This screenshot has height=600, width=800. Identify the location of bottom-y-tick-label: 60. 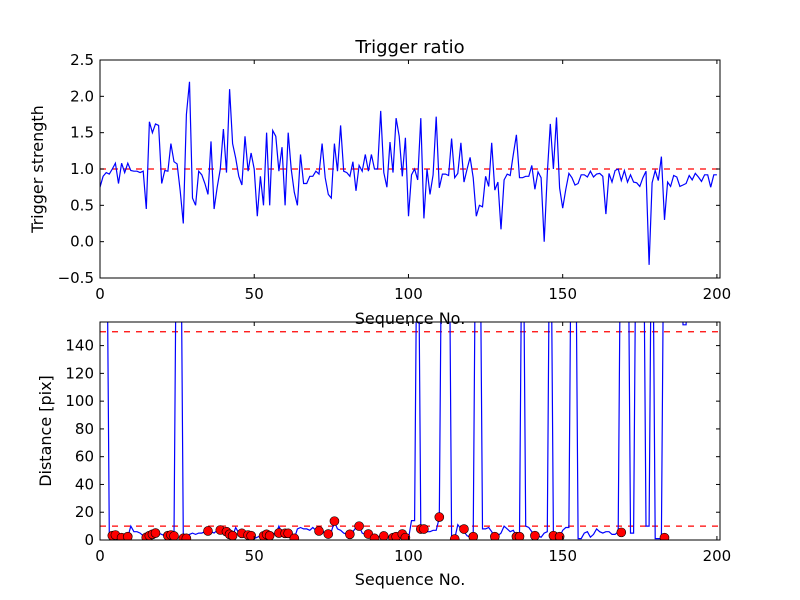
(84, 457).